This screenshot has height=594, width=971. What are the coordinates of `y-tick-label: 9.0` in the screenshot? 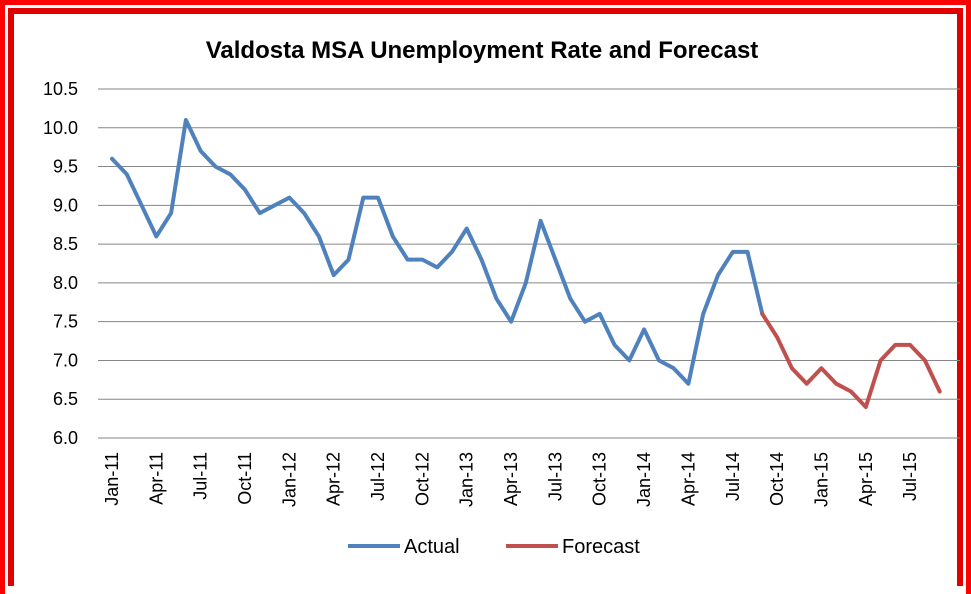 It's located at (65, 205).